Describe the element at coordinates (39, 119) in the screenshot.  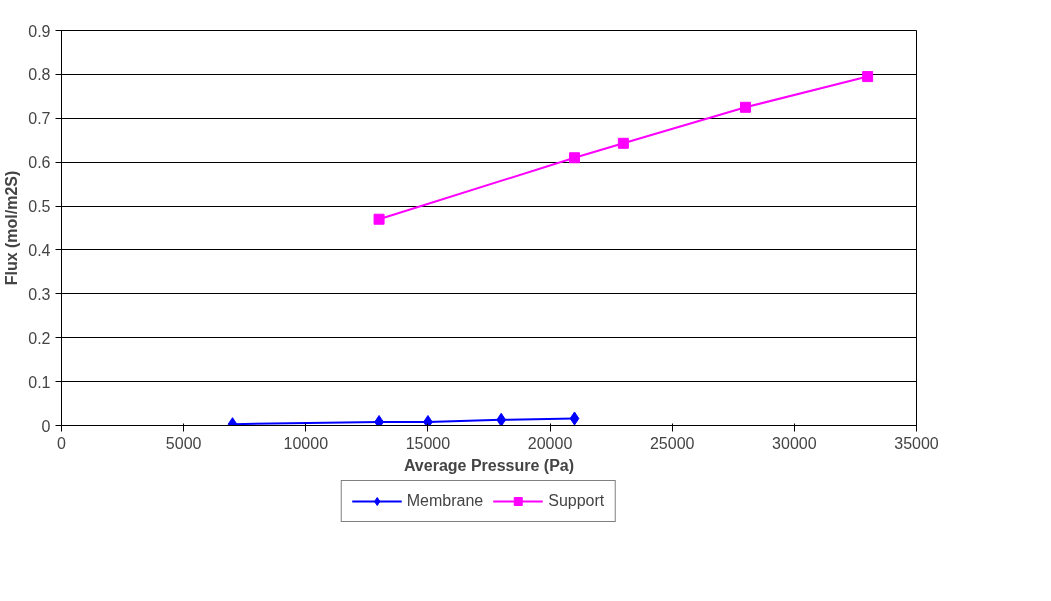
I see `y-tick-label: 0.7` at that location.